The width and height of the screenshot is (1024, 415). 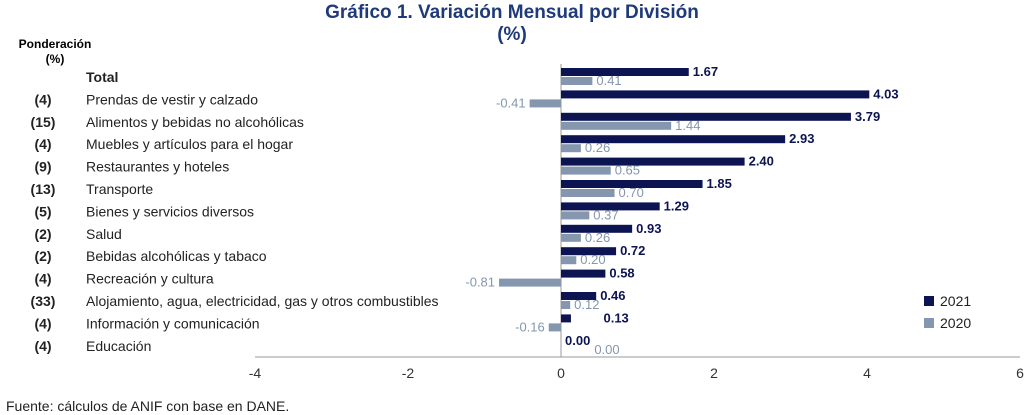 I want to click on category-label: Información y comunicación, so click(x=173, y=323).